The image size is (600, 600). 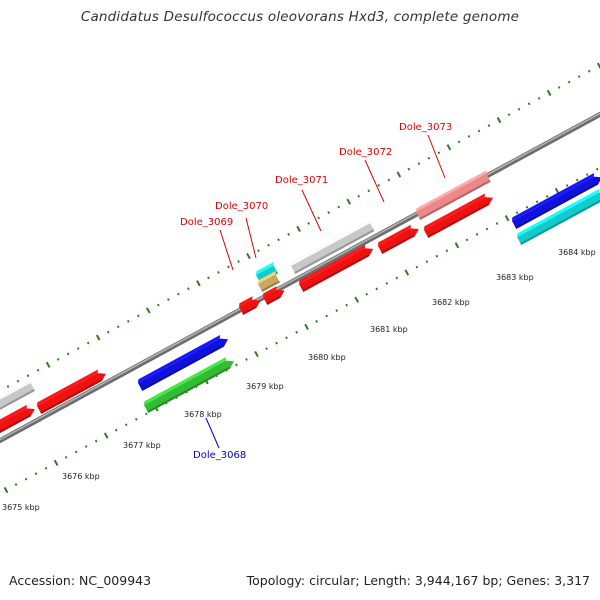 I want to click on scale-label: 3679 kbp, so click(x=265, y=386).